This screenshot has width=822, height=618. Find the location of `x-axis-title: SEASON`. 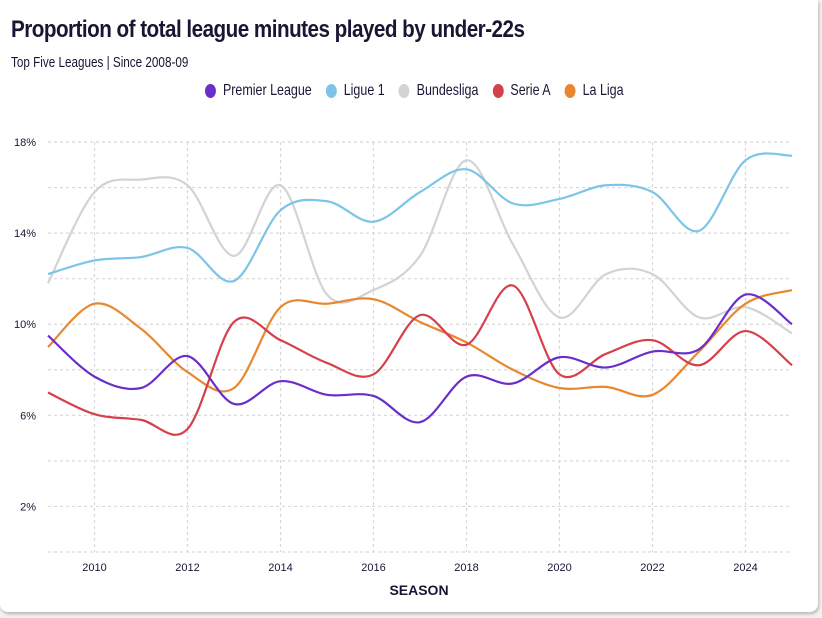

x-axis-title: SEASON is located at coordinates (418, 590).